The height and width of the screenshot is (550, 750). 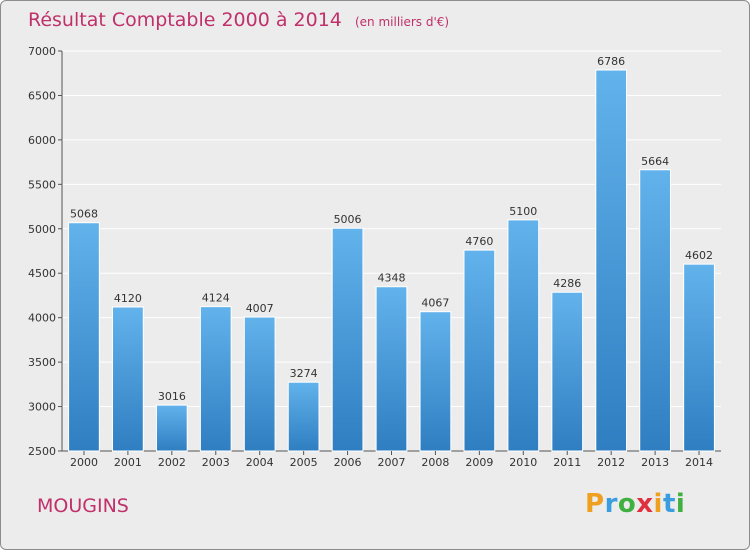 I want to click on data-label-2012: 6786, so click(x=611, y=61).